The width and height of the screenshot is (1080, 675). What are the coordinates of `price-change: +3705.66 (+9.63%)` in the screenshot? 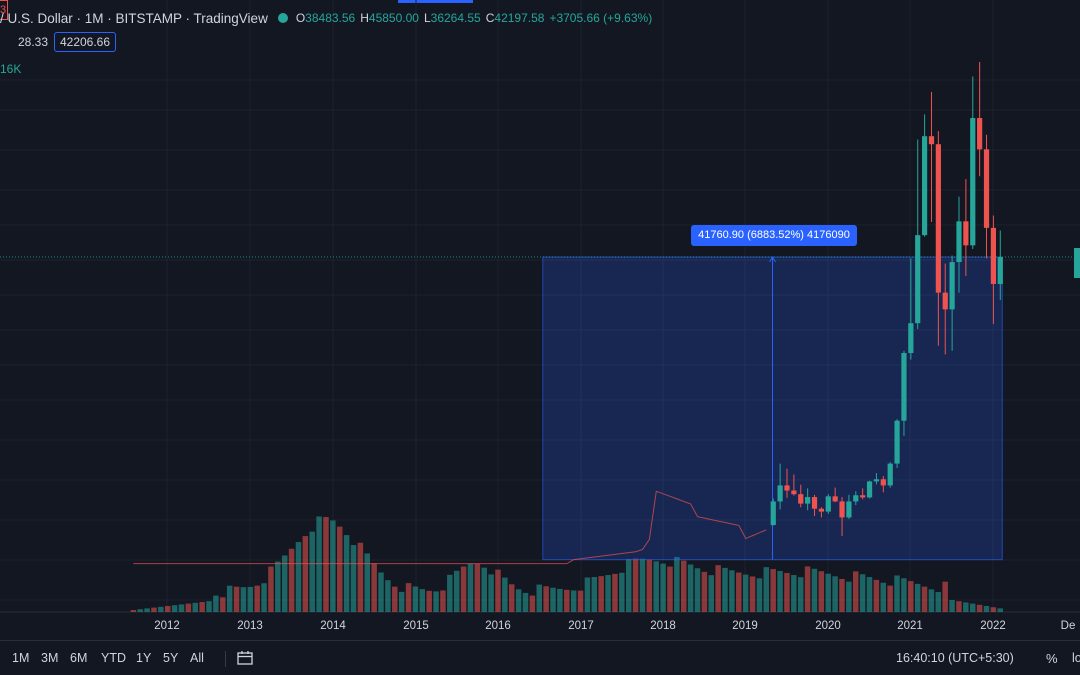 It's located at (600, 18).